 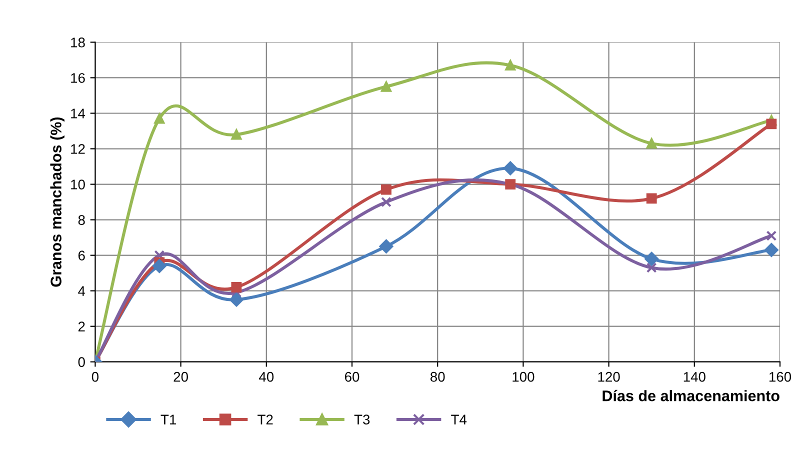 I want to click on y-tick-label: 18, so click(x=78, y=43).